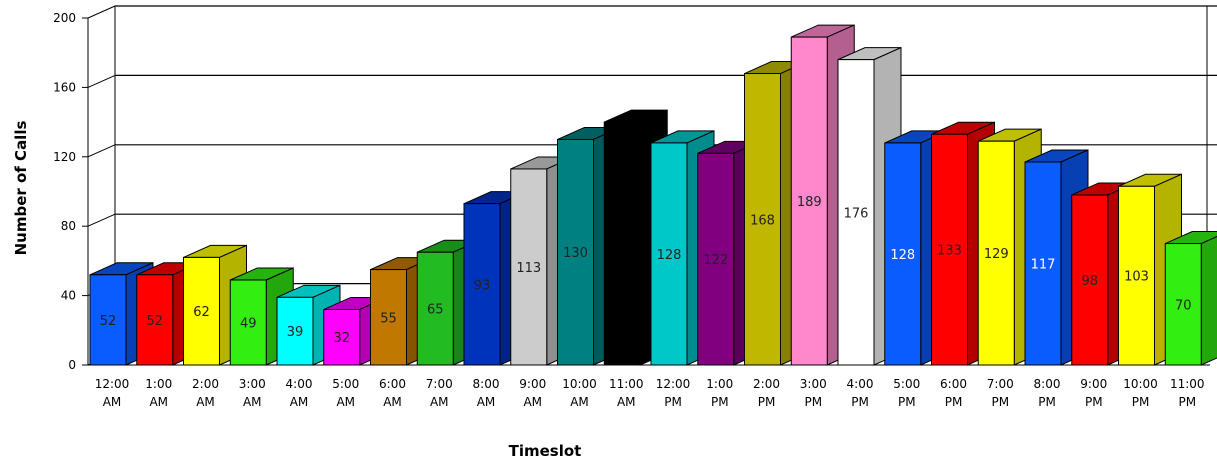 The width and height of the screenshot is (1217, 462). Describe the element at coordinates (68, 296) in the screenshot. I see `y-tick-label: 40` at that location.